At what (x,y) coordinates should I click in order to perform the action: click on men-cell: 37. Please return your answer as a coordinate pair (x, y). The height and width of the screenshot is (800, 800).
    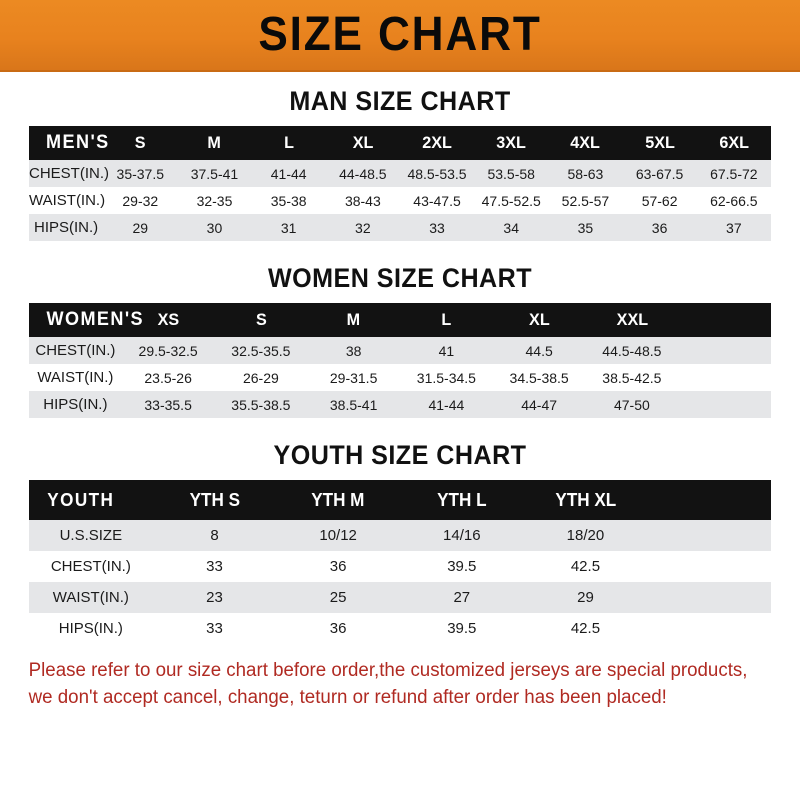
    Looking at the image, I should click on (734, 227).